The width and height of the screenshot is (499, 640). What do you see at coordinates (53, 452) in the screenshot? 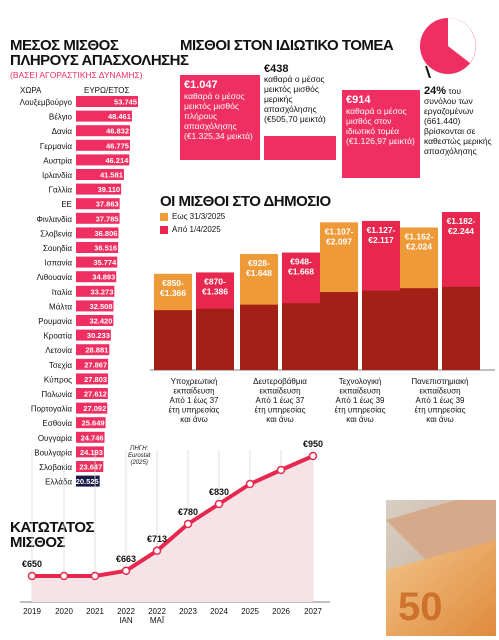
I see `country-label: Βουλγαρία` at bounding box center [53, 452].